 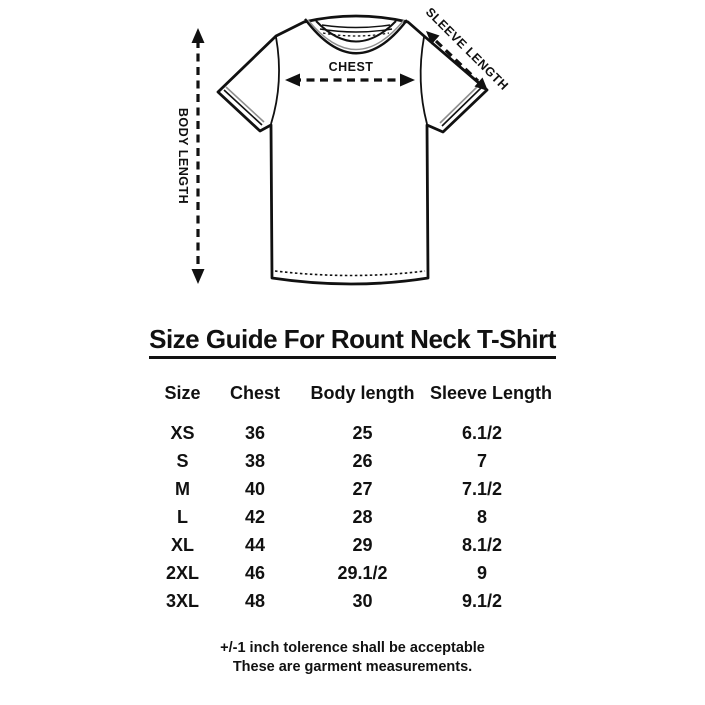 I want to click on size-cell: S, so click(x=182, y=461).